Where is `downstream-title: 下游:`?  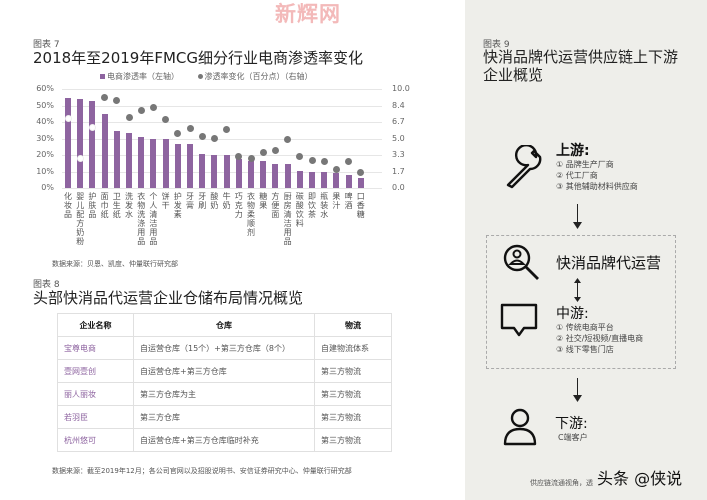
downstream-title: 下游: is located at coordinates (571, 424).